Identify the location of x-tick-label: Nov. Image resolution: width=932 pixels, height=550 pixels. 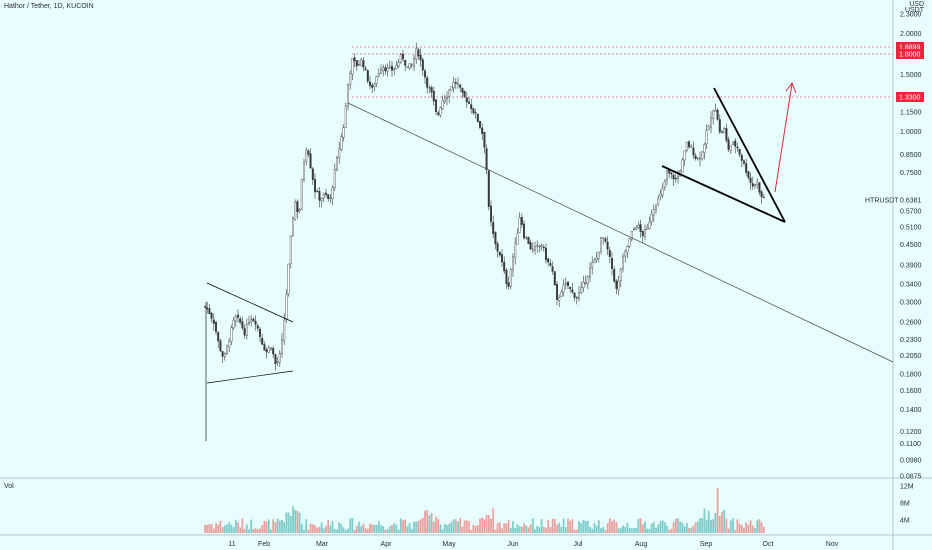
(832, 544).